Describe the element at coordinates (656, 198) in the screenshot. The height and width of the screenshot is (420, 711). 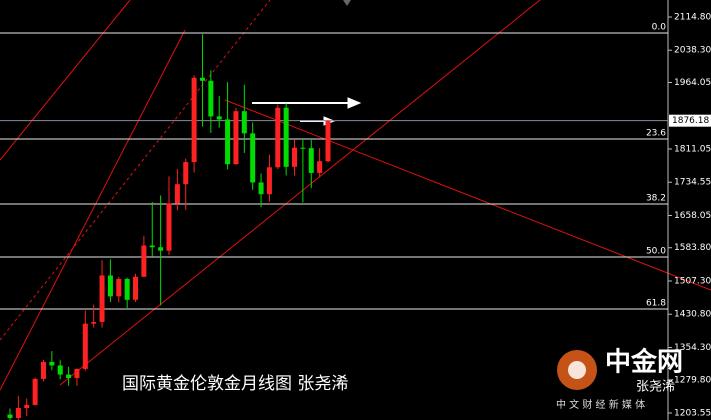
I see `fib-label: 38.2` at that location.